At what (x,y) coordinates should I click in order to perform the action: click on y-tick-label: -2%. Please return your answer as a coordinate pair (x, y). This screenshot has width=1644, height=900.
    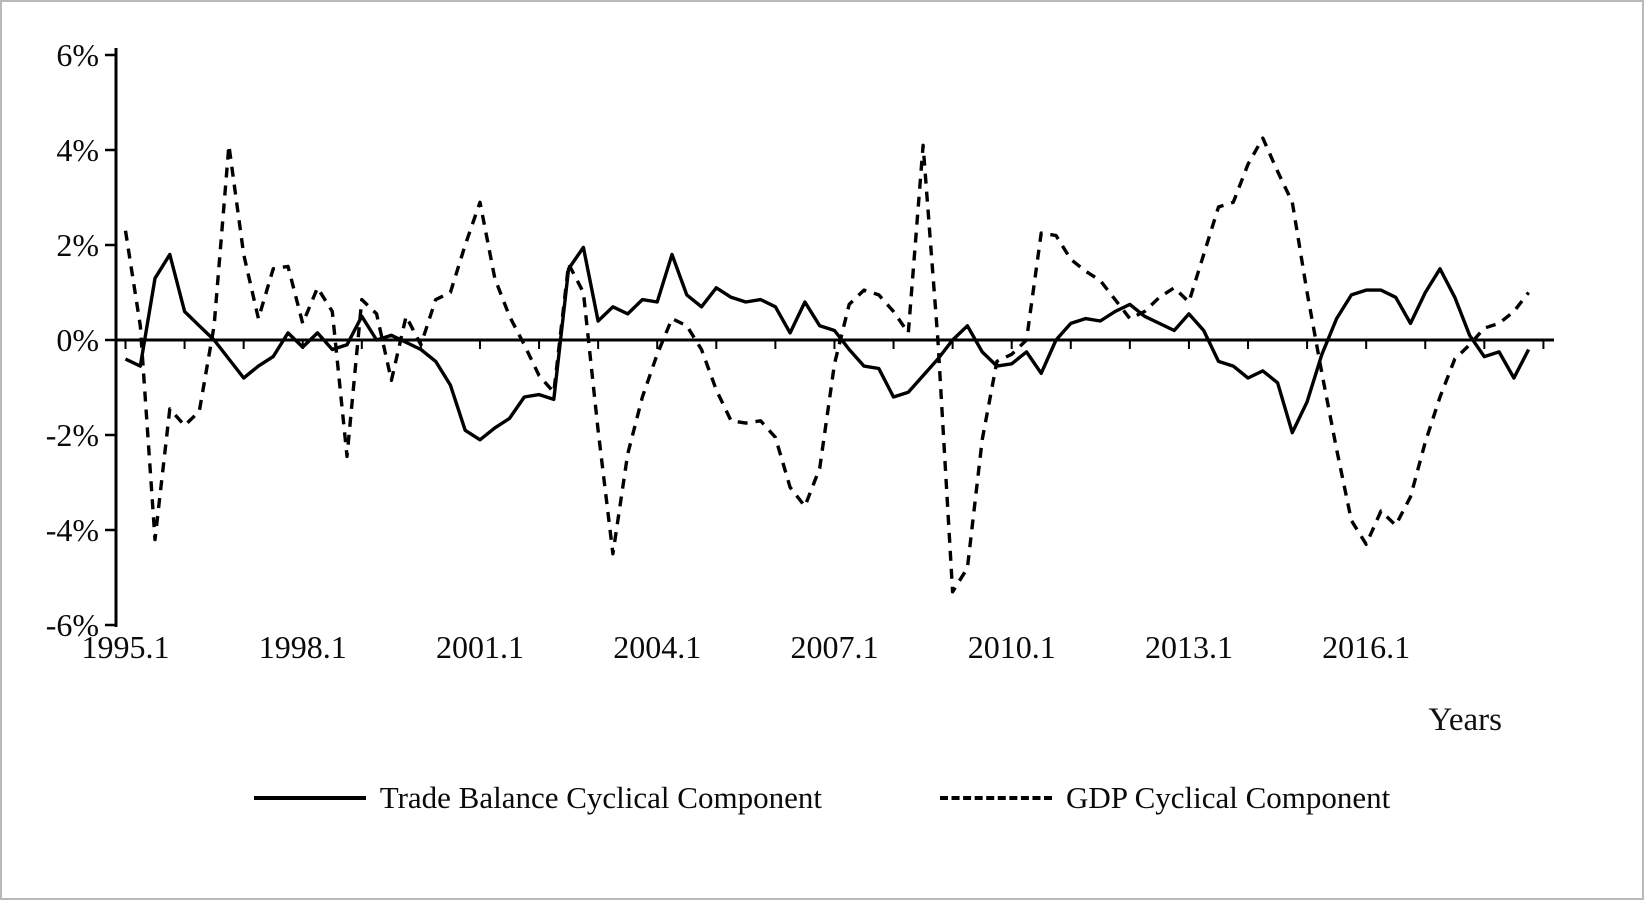
    Looking at the image, I should click on (72, 435).